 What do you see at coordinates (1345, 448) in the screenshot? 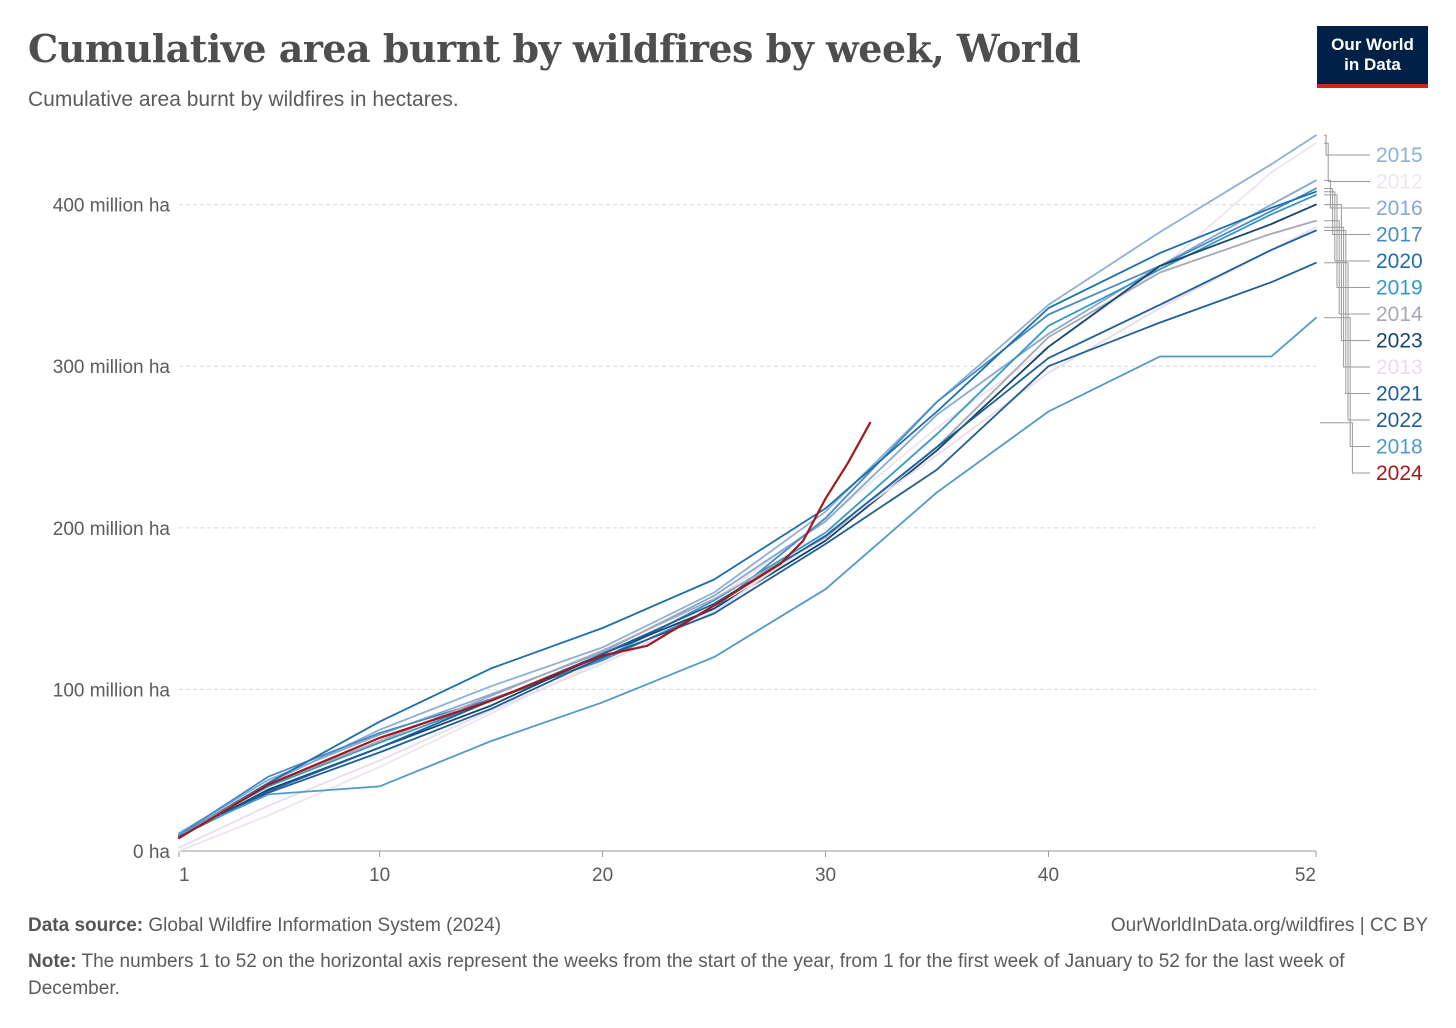
I see `legend-connector-2024` at bounding box center [1345, 448].